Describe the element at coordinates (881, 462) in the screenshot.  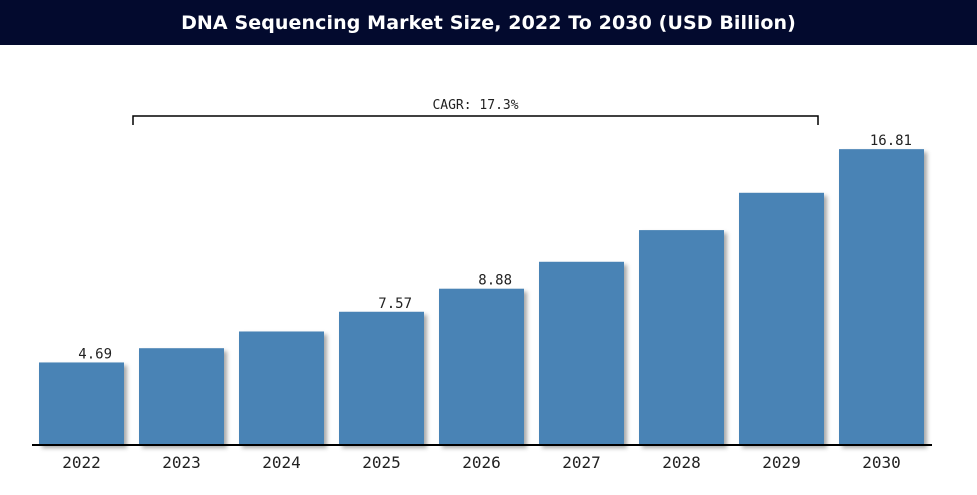
I see `x-tick-label-2030: 2030` at that location.